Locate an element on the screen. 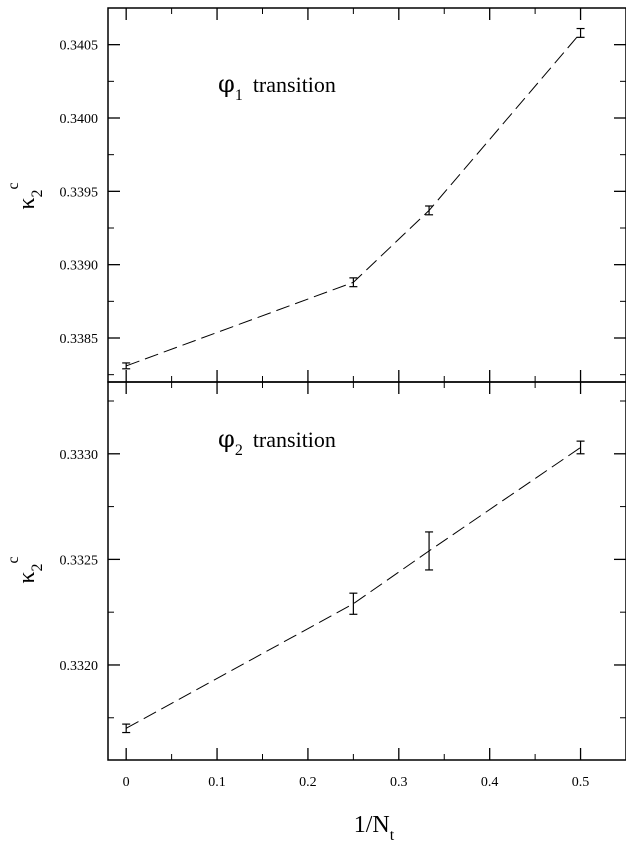  bottom-y-axis-label: κ2c is located at coordinates (25, 569).